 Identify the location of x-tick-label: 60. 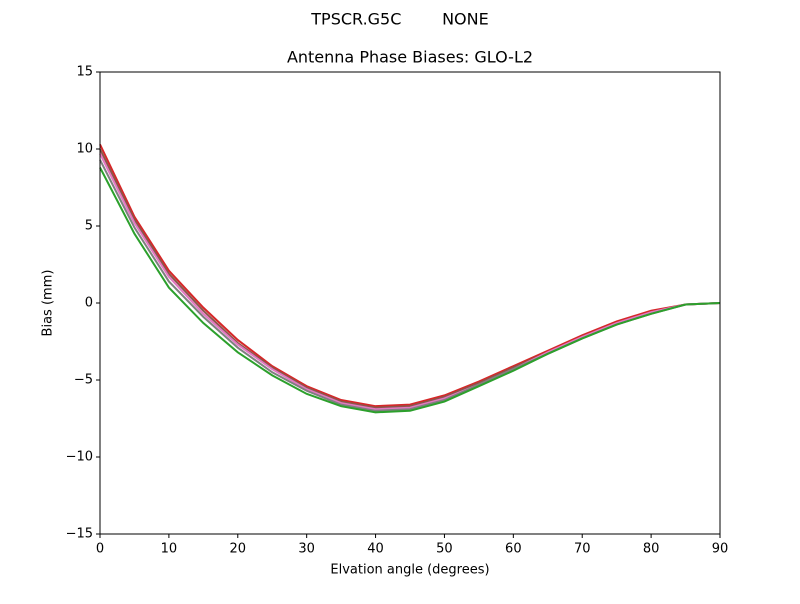
(513, 549).